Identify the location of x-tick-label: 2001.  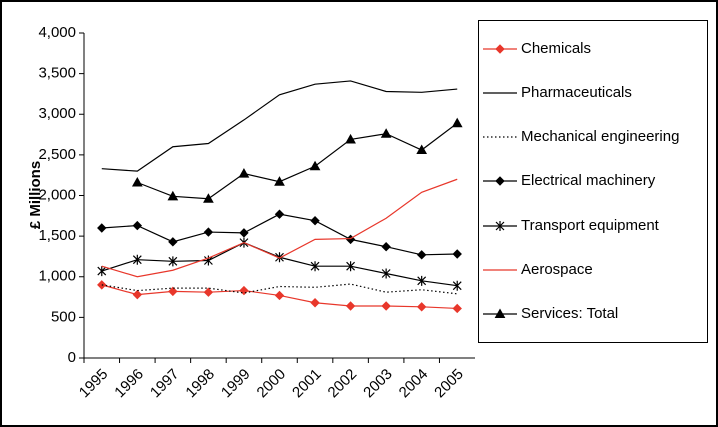
(307, 384).